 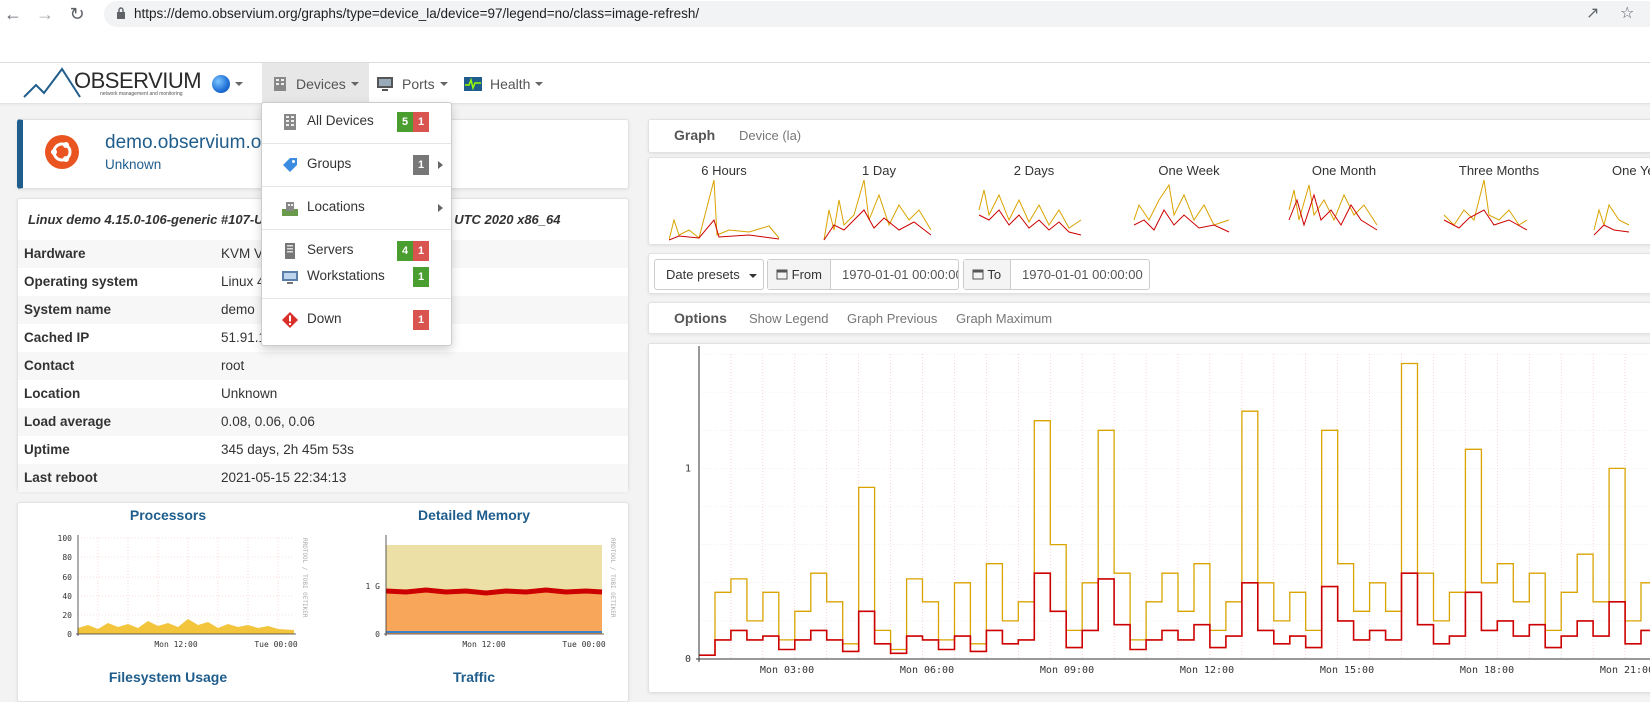 I want to click on nav-ports: Ports, so click(x=412, y=83).